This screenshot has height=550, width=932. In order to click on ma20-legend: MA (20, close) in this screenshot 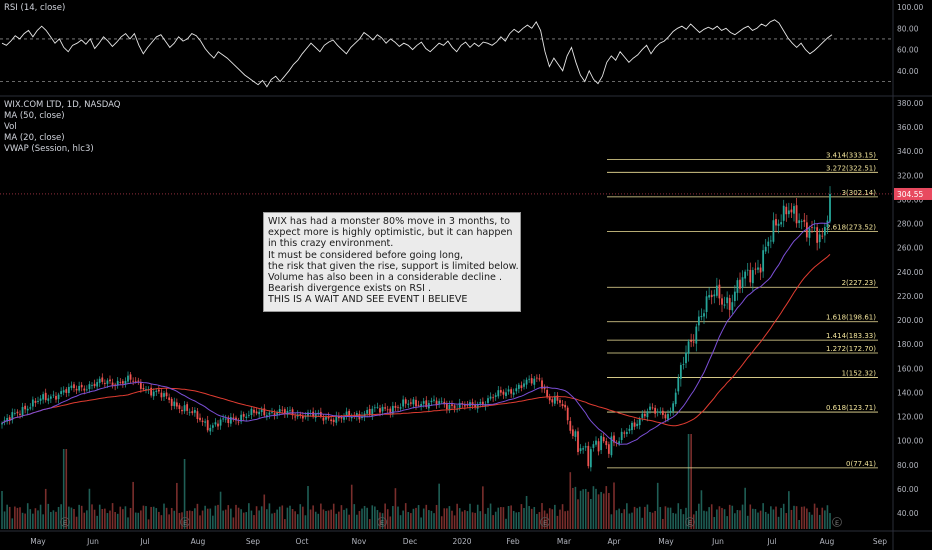, I will do `click(34, 138)`.